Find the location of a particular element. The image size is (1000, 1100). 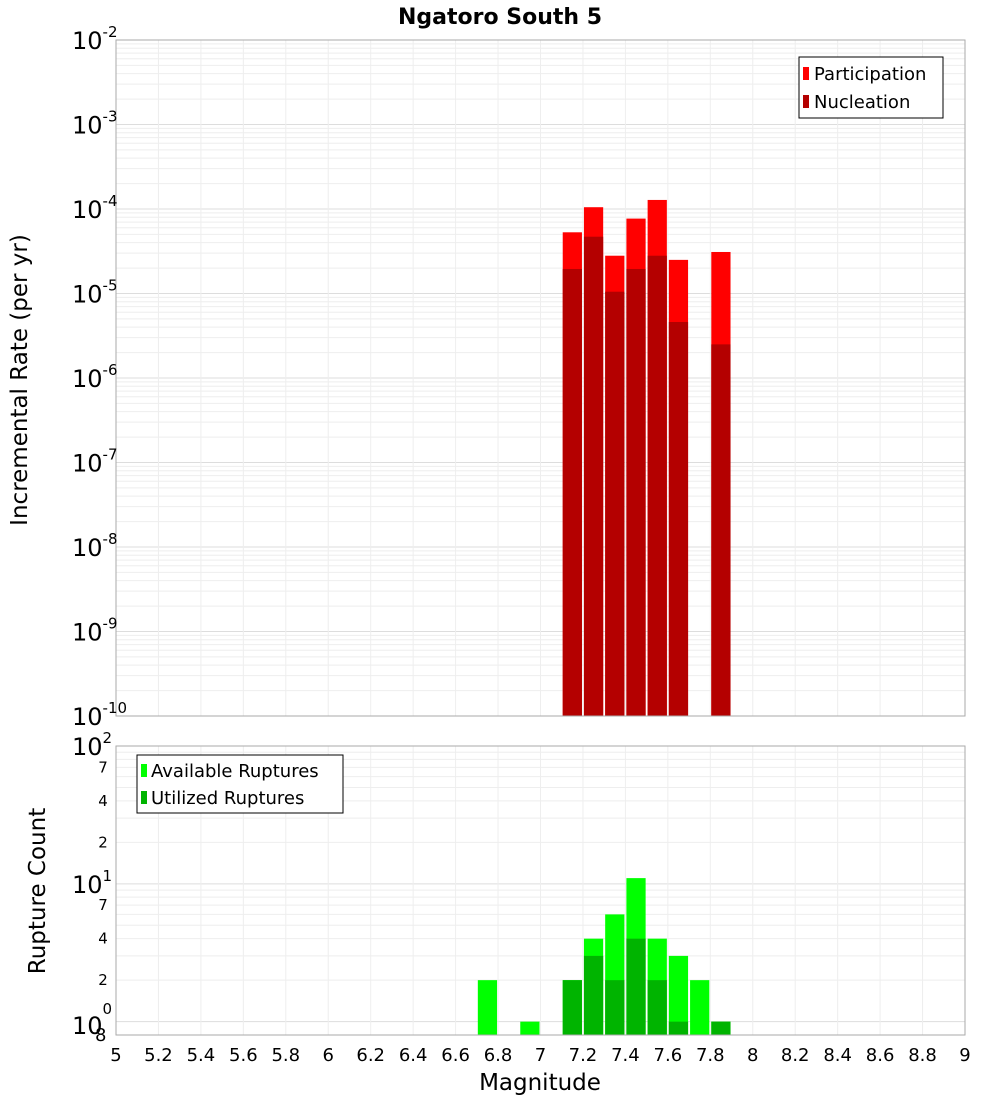

x-tick-label: 7.6 is located at coordinates (668, 1055).